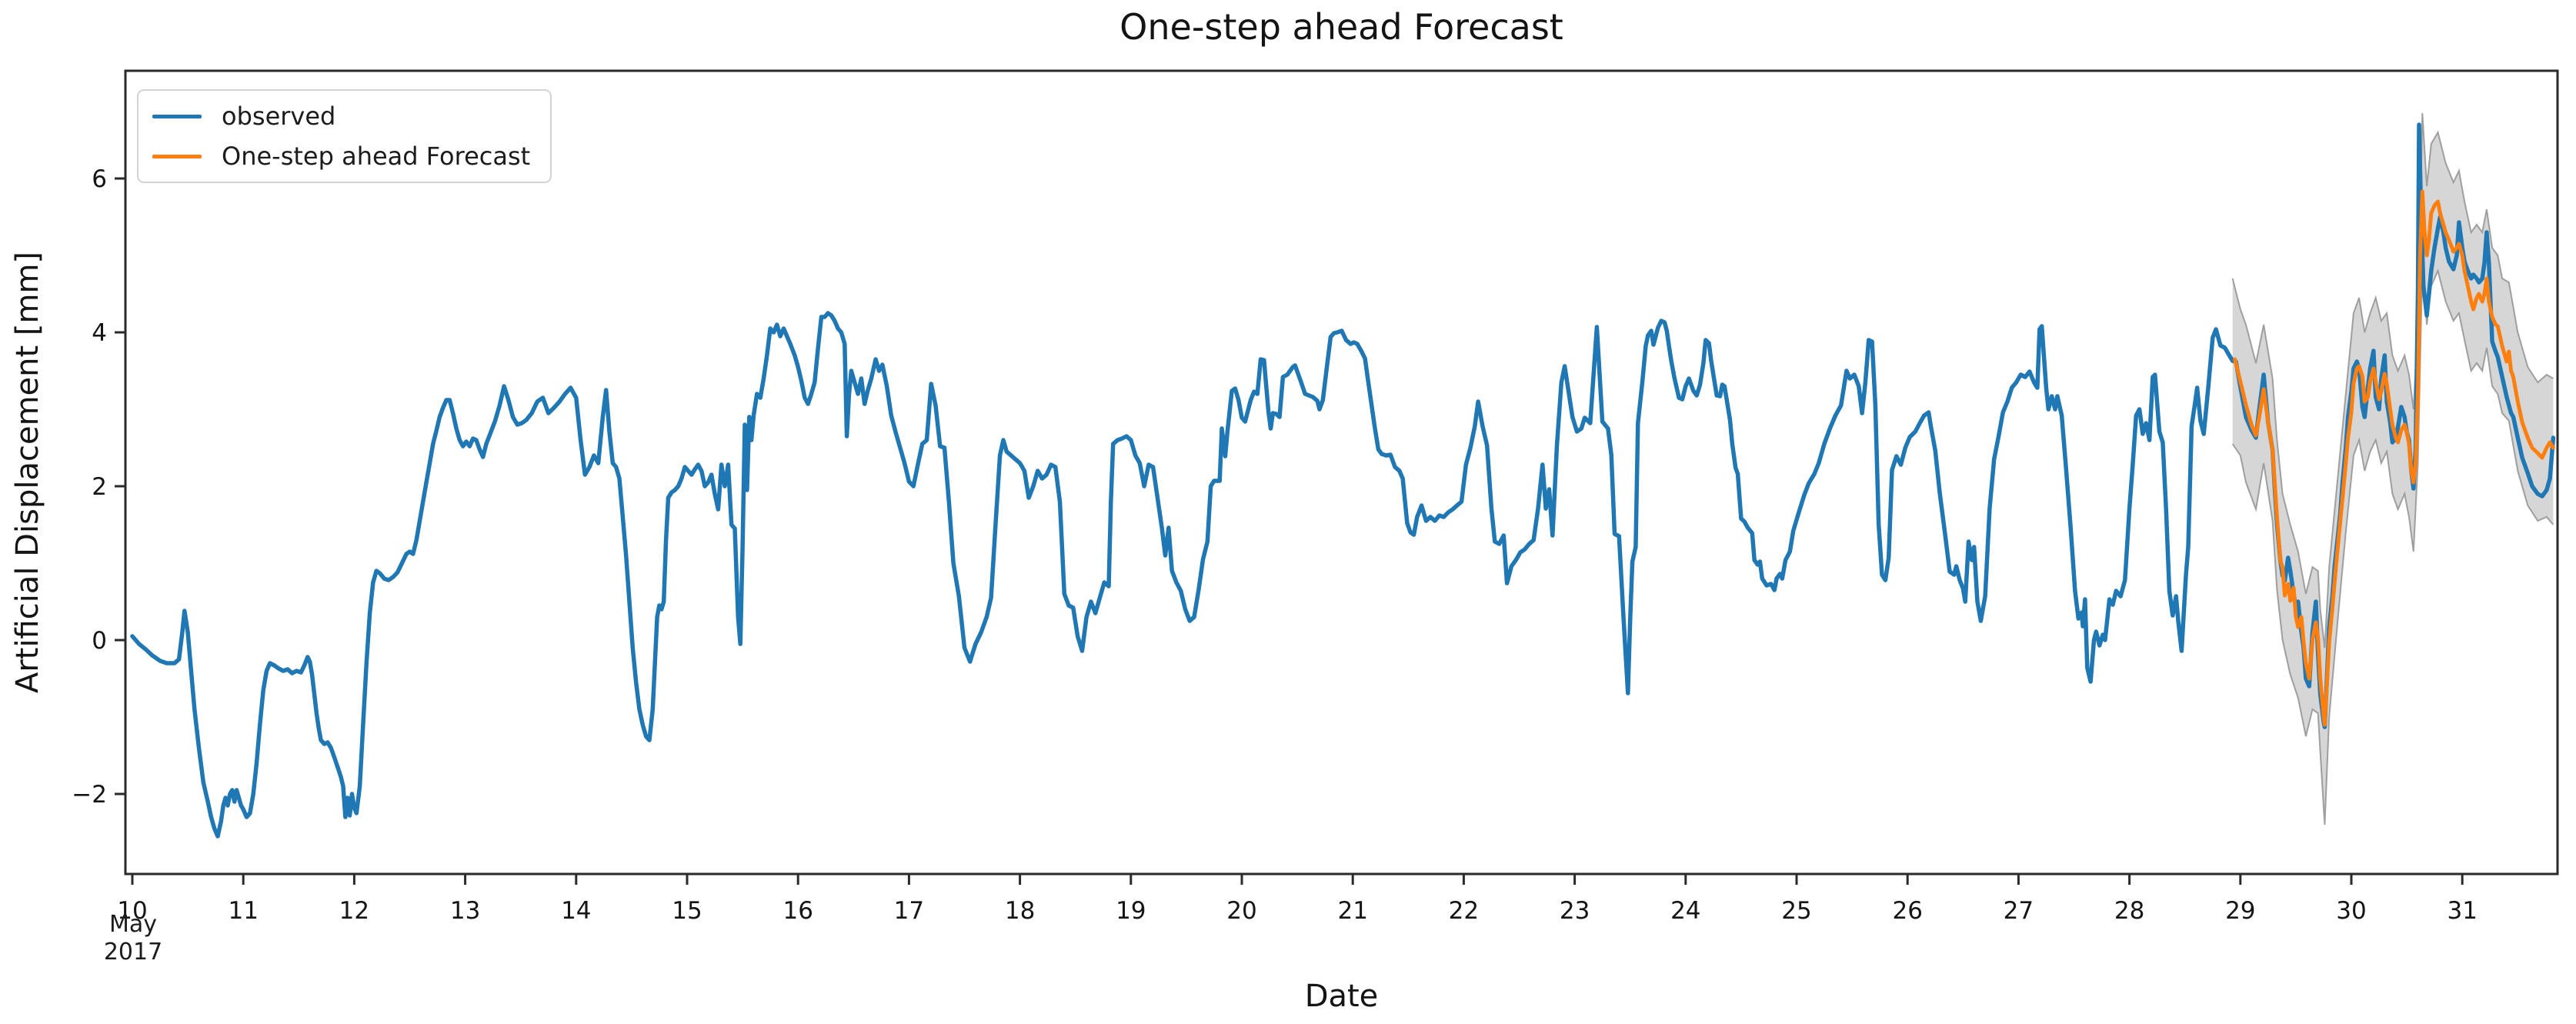 This screenshot has height=1024, width=2576. What do you see at coordinates (1131, 911) in the screenshot?
I see `x-tick-label: 19` at bounding box center [1131, 911].